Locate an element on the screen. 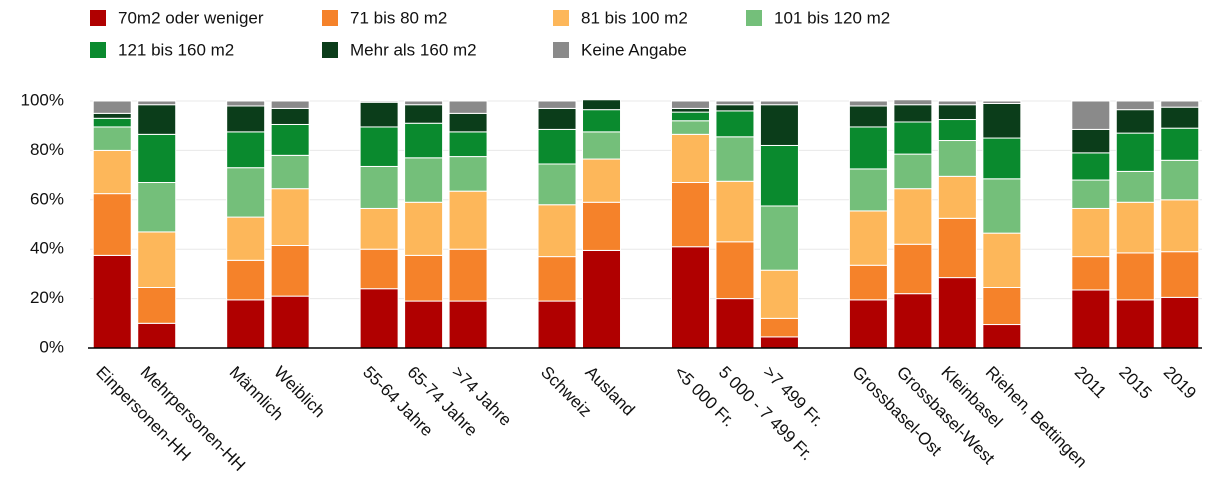 This screenshot has width=1216, height=502. legend-label: Mehr als 160 m2 is located at coordinates (413, 49).